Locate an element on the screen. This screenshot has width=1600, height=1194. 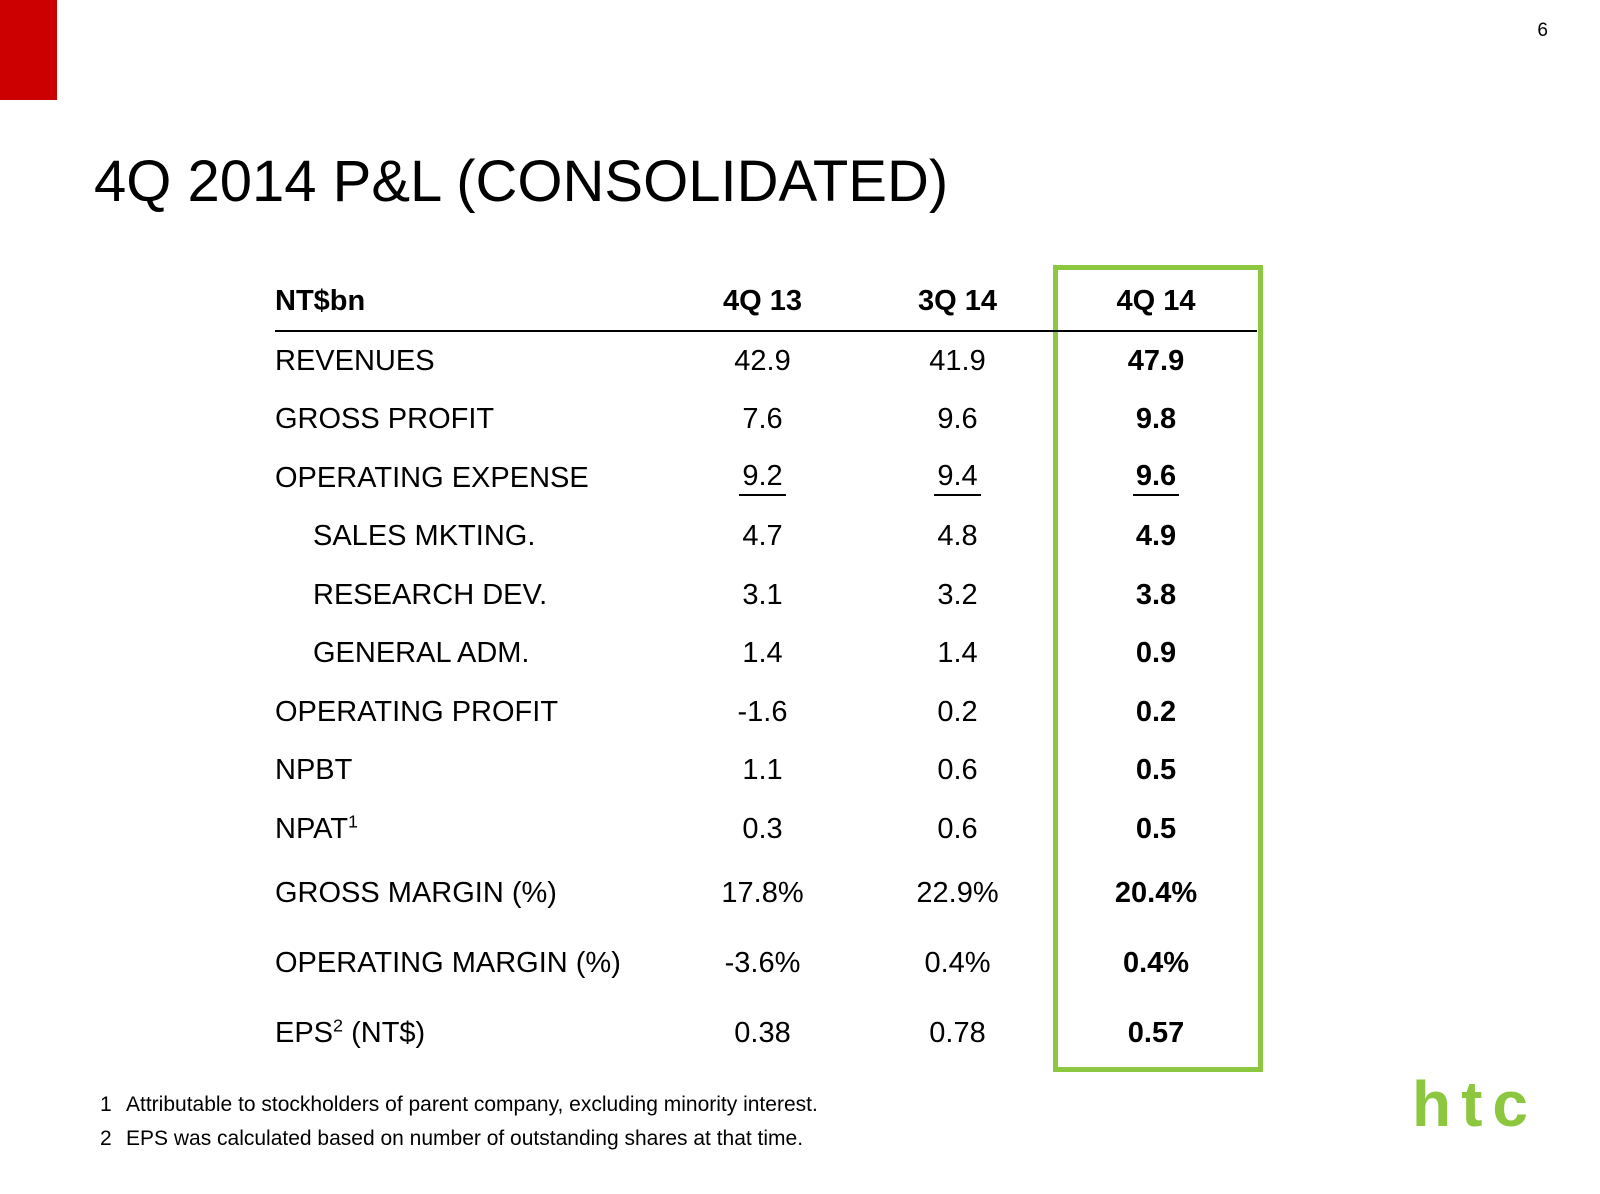
cell-value: 3.2 is located at coordinates (957, 594).